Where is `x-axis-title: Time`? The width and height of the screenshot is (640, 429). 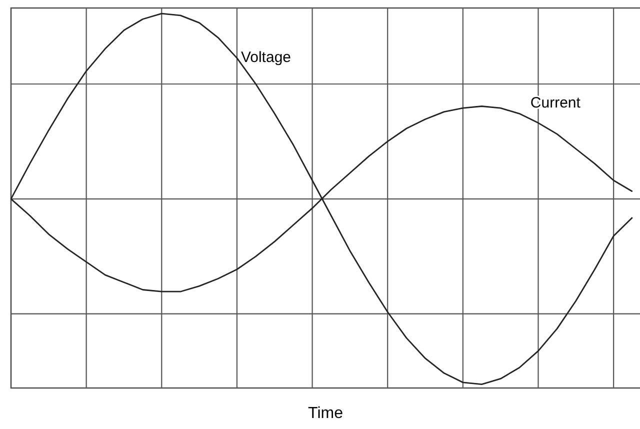
x-axis-title: Time is located at coordinates (326, 413).